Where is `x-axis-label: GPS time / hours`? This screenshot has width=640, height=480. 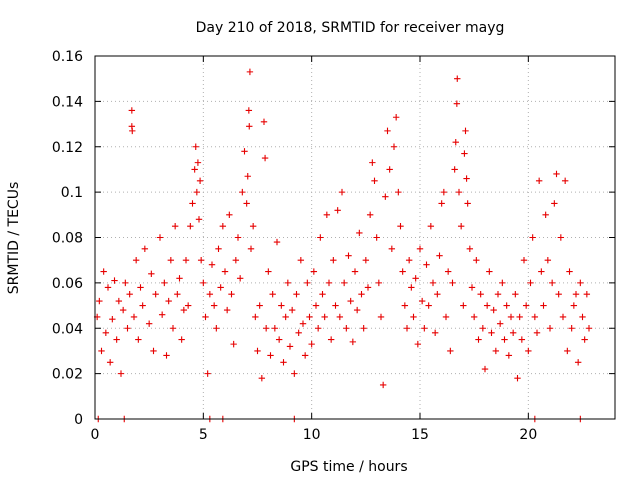 x-axis-label: GPS time / hours is located at coordinates (348, 467).